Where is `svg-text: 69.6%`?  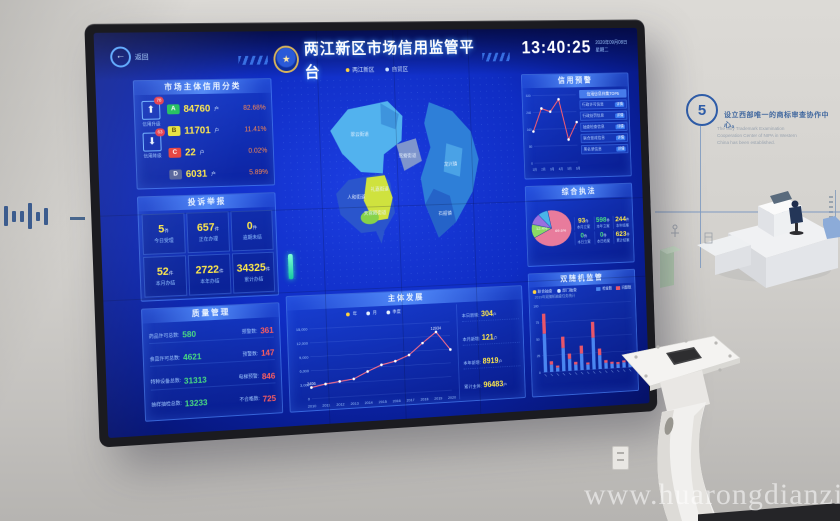 svg-text: 69.6% is located at coordinates (561, 230).